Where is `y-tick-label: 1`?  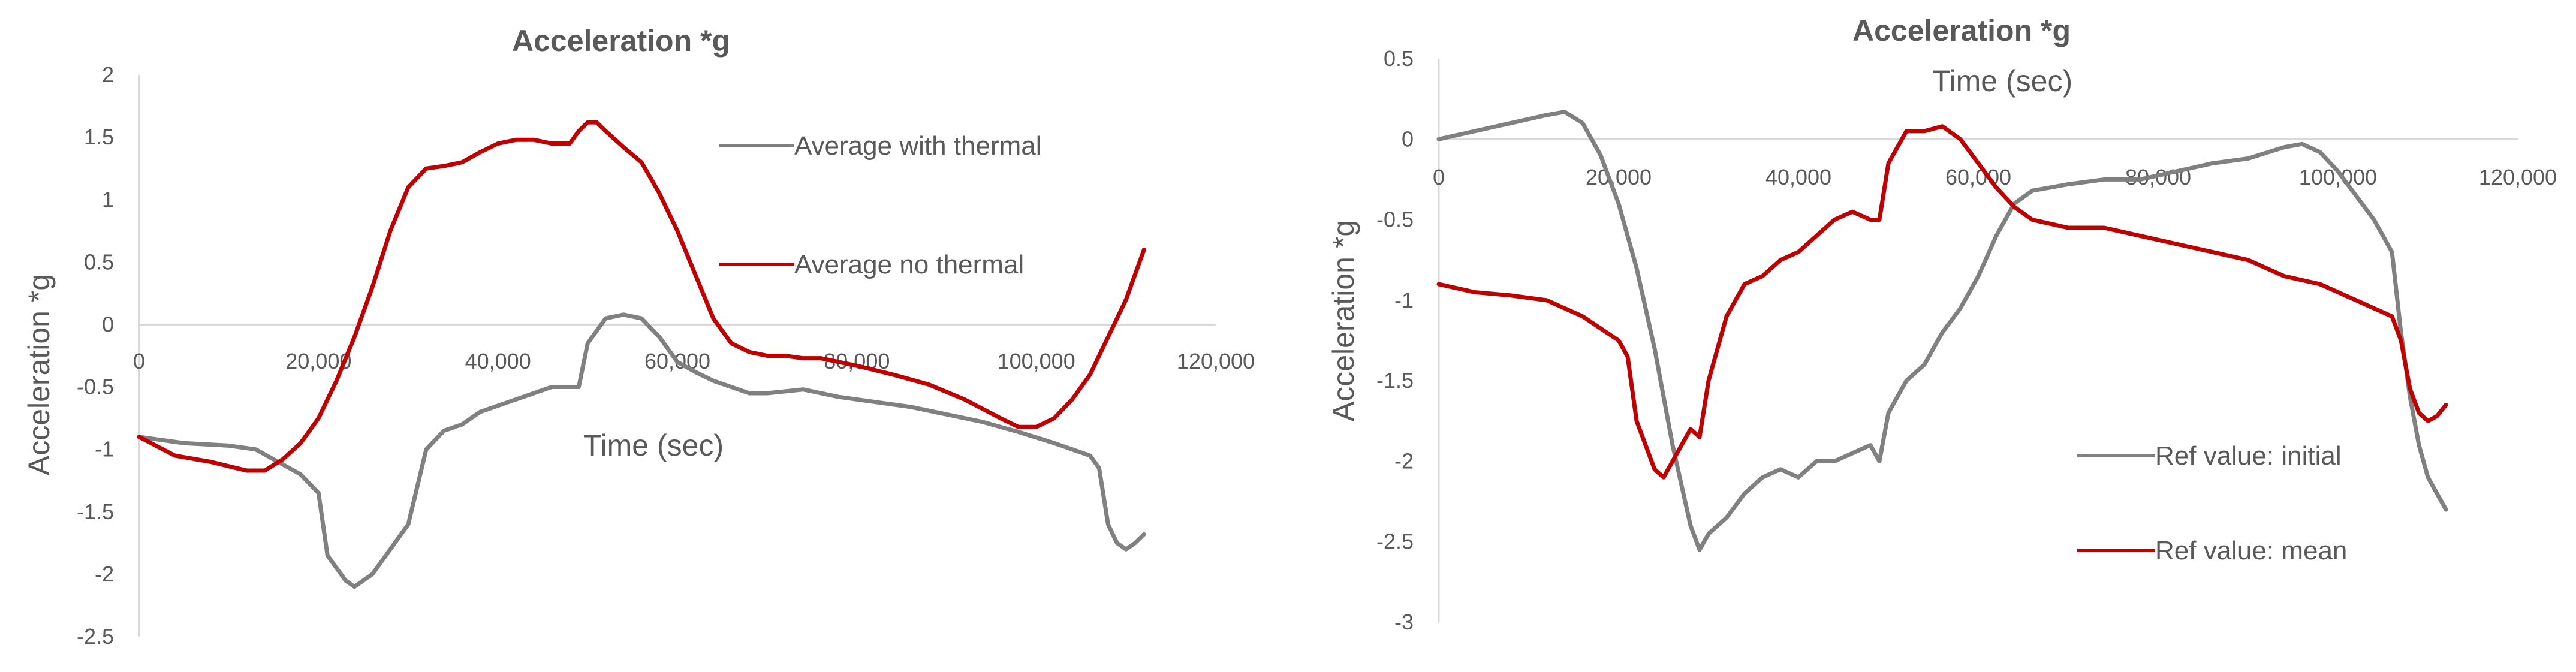 y-tick-label: 1 is located at coordinates (108, 199).